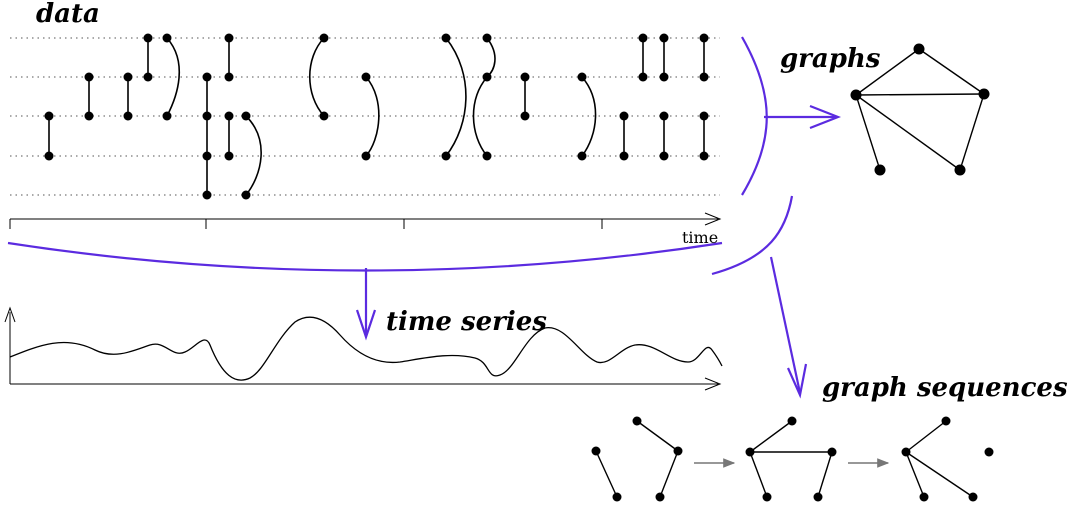  I want to click on arrow-to-time-series-icon, so click(366, 325).